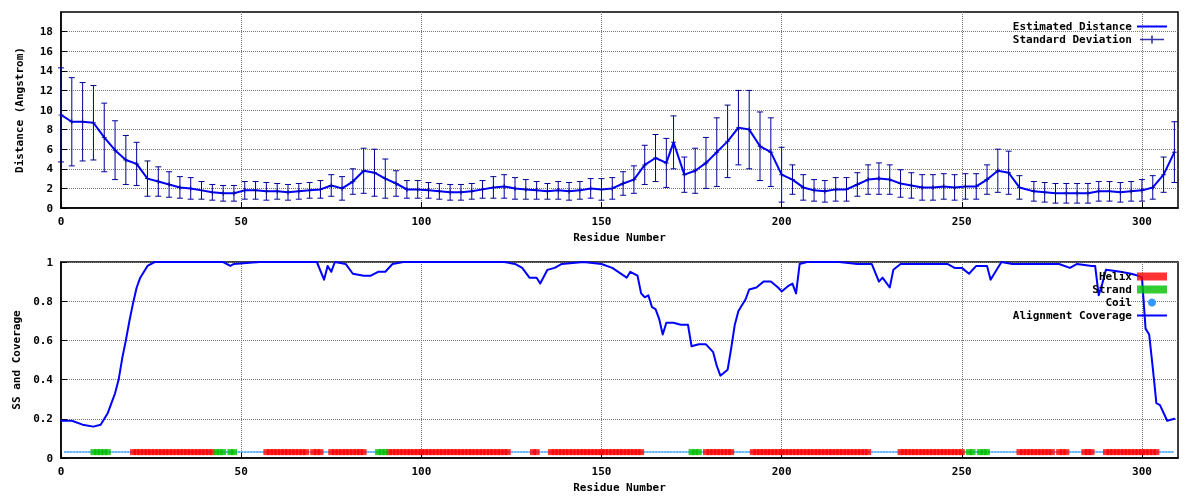  I want to click on y-tick-label: 4, so click(50, 169).